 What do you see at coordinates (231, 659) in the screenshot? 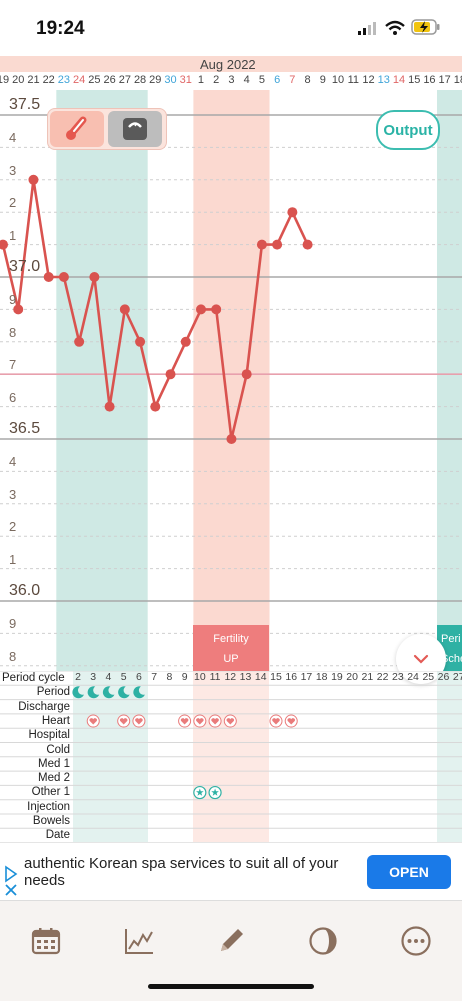
I see `fertility-badge-line2: UP` at bounding box center [231, 659].